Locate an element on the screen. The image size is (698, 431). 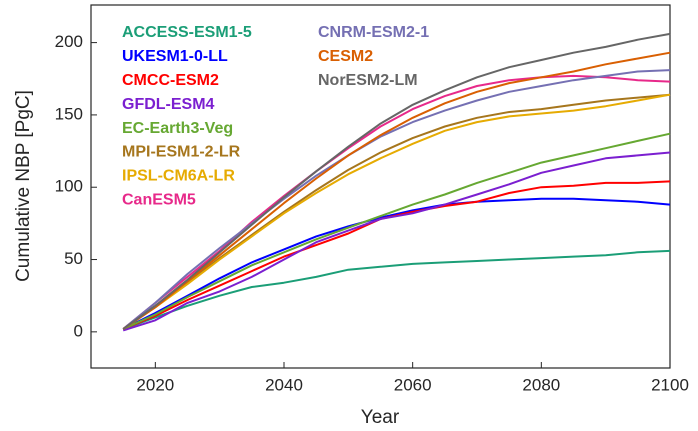
legend-entry: GFDL-ESM4 is located at coordinates (168, 104).